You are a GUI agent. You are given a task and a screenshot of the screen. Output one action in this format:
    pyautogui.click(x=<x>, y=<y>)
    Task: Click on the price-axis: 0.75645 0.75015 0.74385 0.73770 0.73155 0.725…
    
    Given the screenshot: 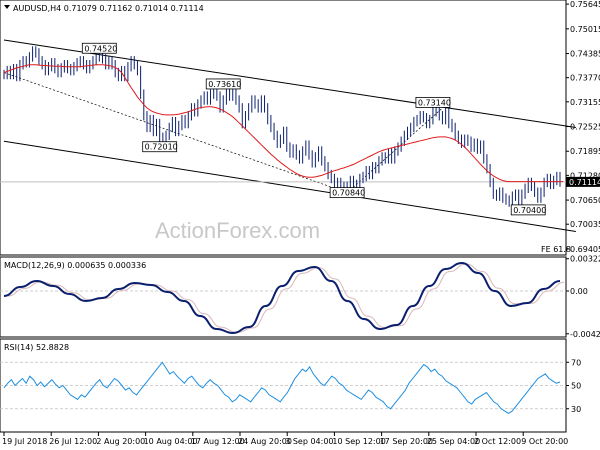 What is the action you would take?
    pyautogui.click(x=583, y=127)
    